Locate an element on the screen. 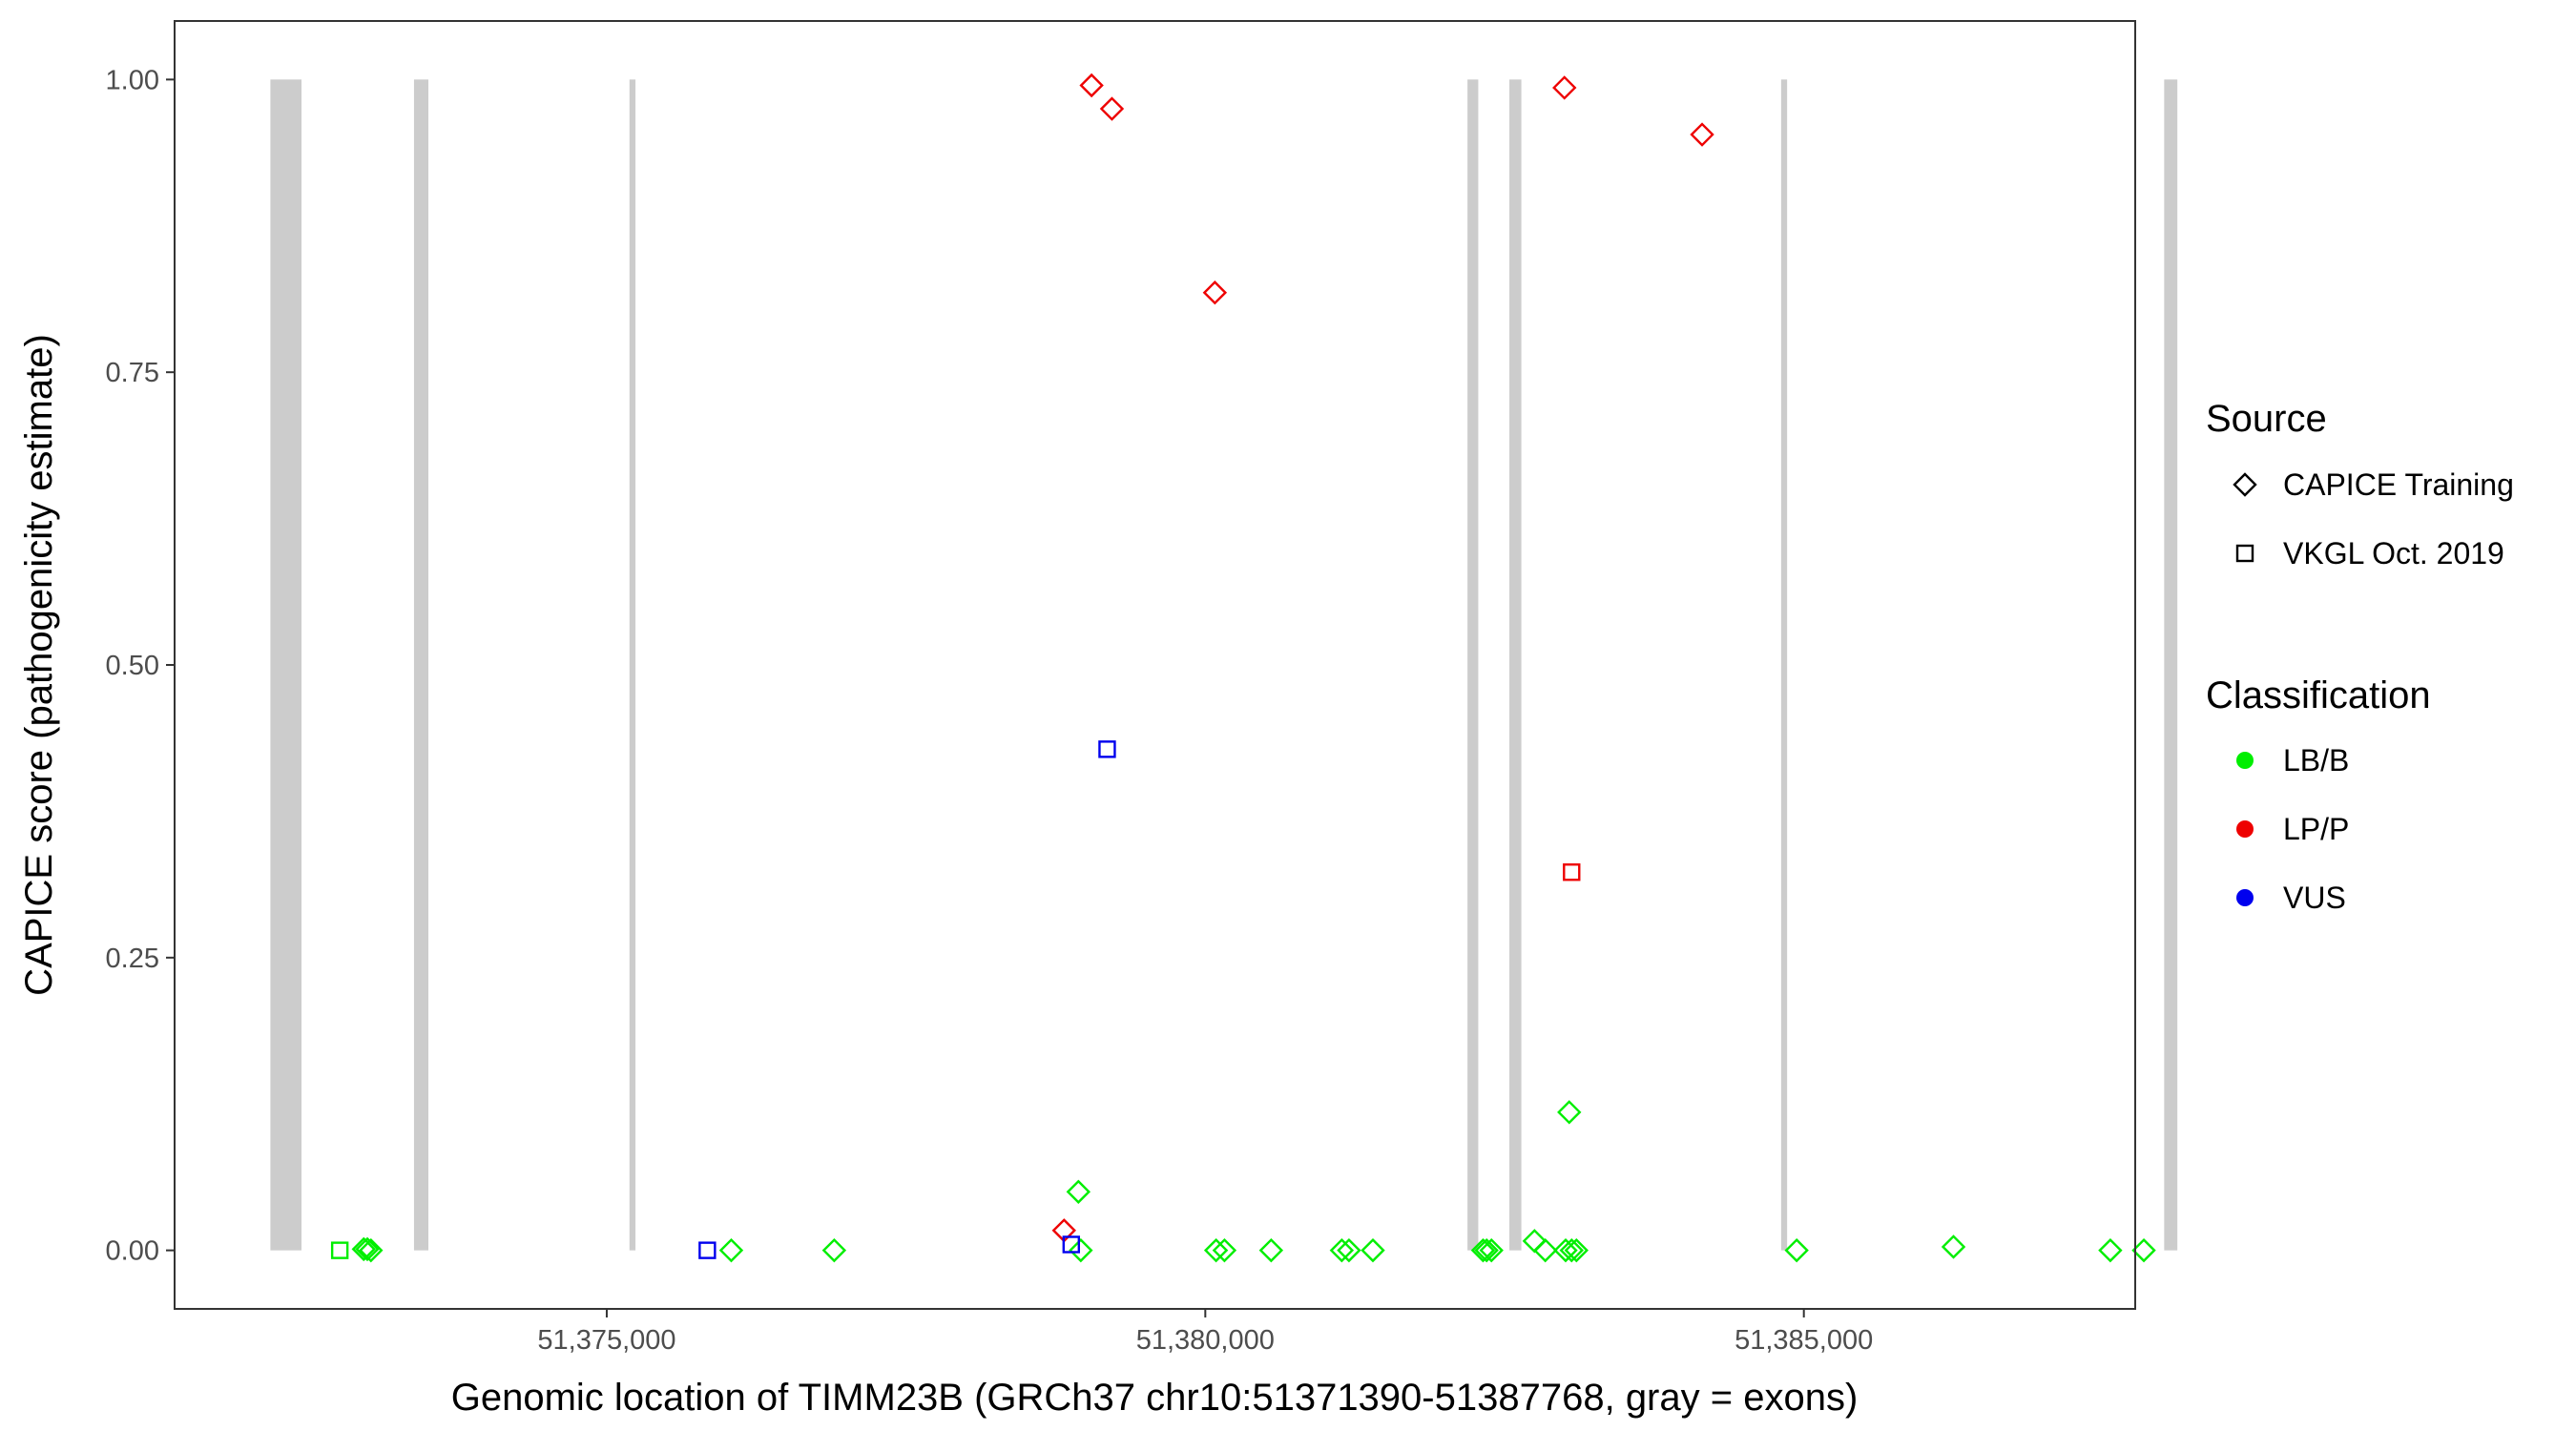 This screenshot has width=2576, height=1431. y-axis-title: CAPICE score (pathogenicity estimate) is located at coordinates (39, 665).